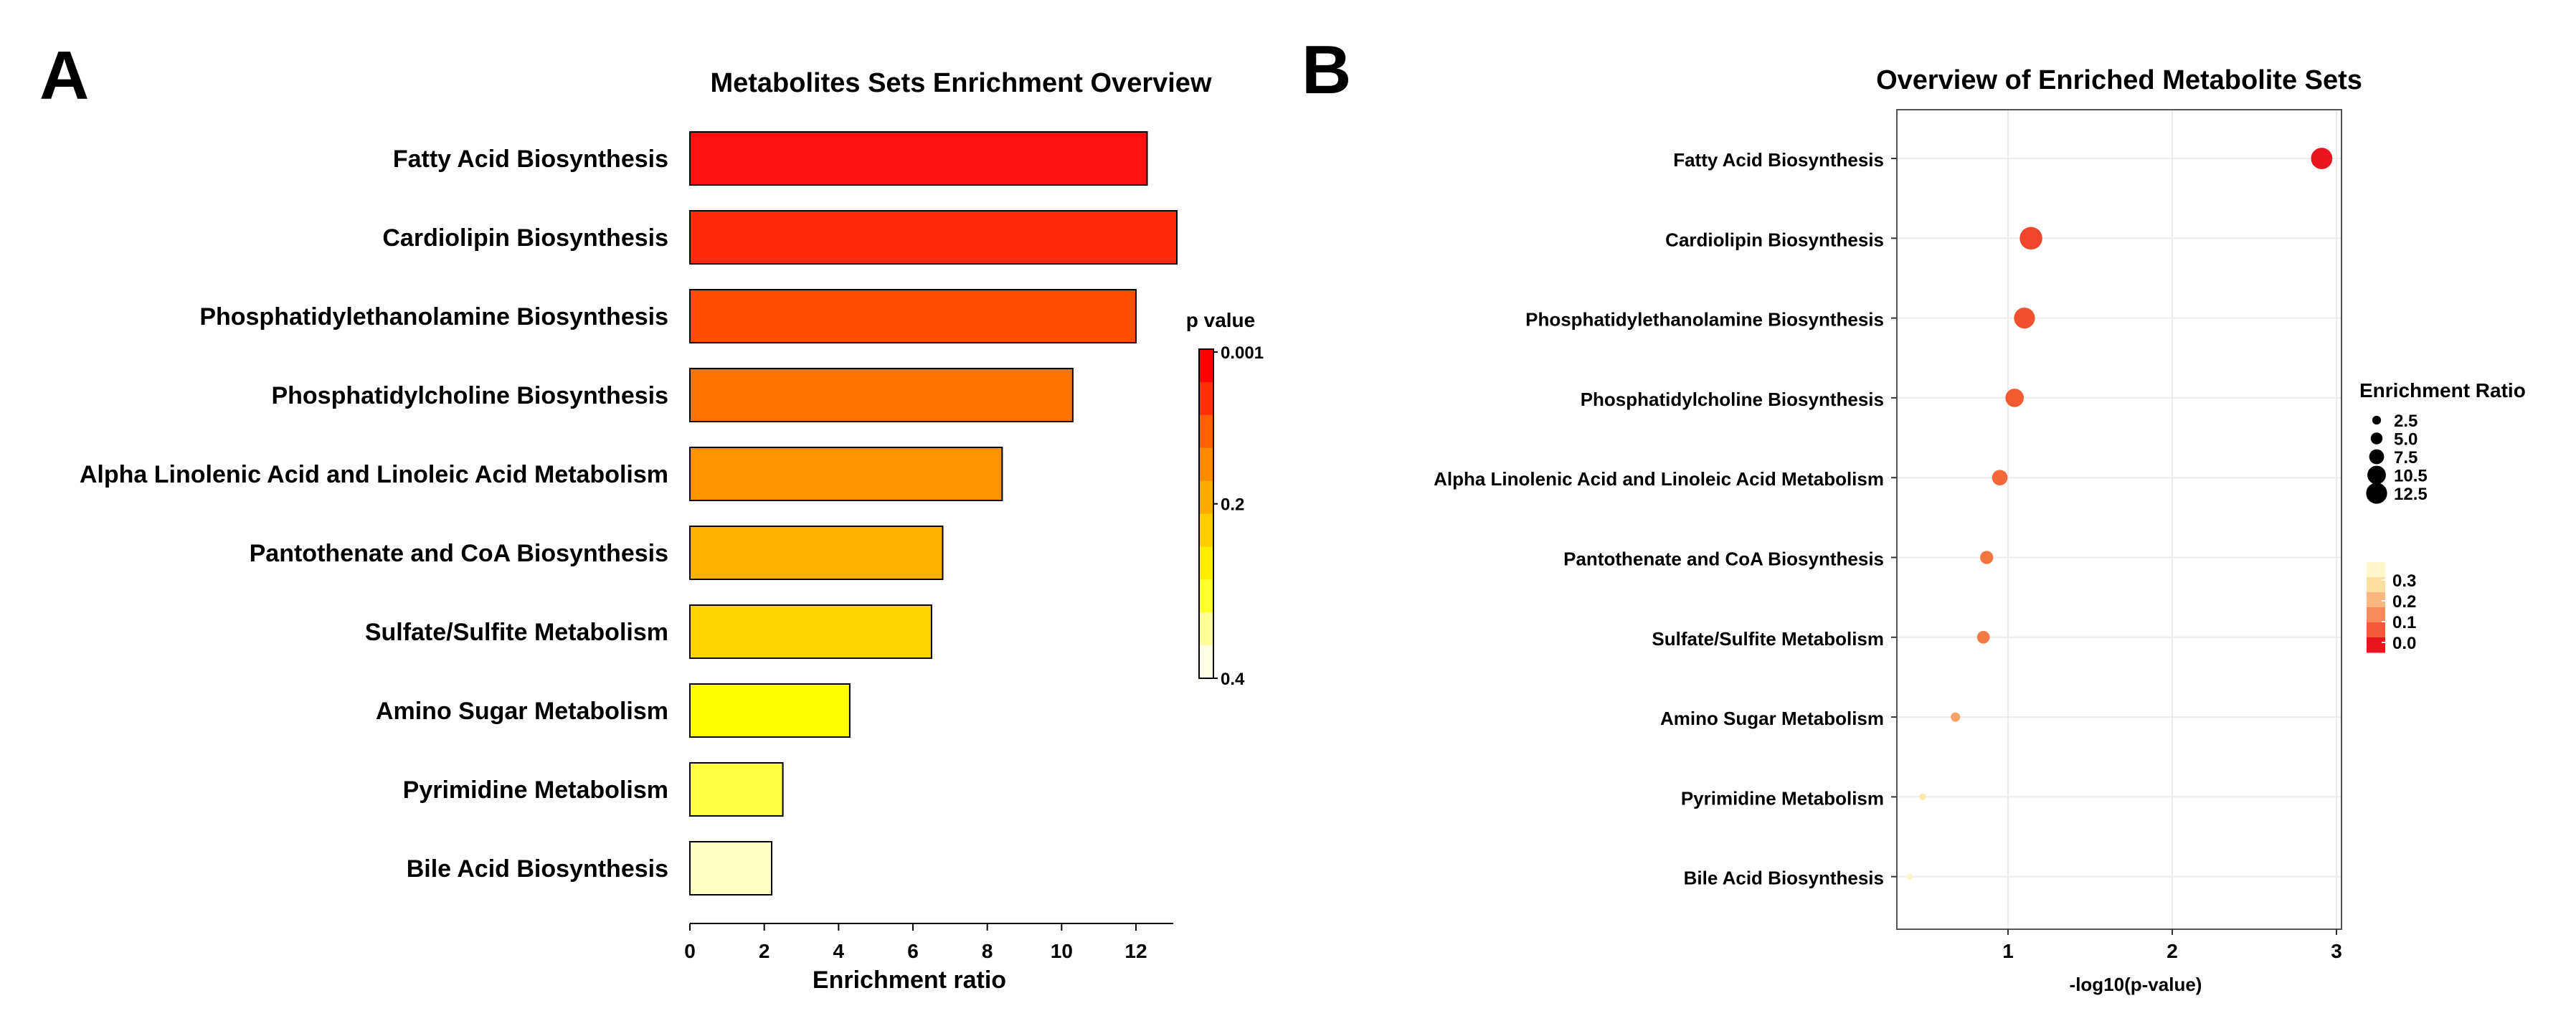  What do you see at coordinates (1326, 70) in the screenshot?
I see `panel-letter-b: B` at bounding box center [1326, 70].